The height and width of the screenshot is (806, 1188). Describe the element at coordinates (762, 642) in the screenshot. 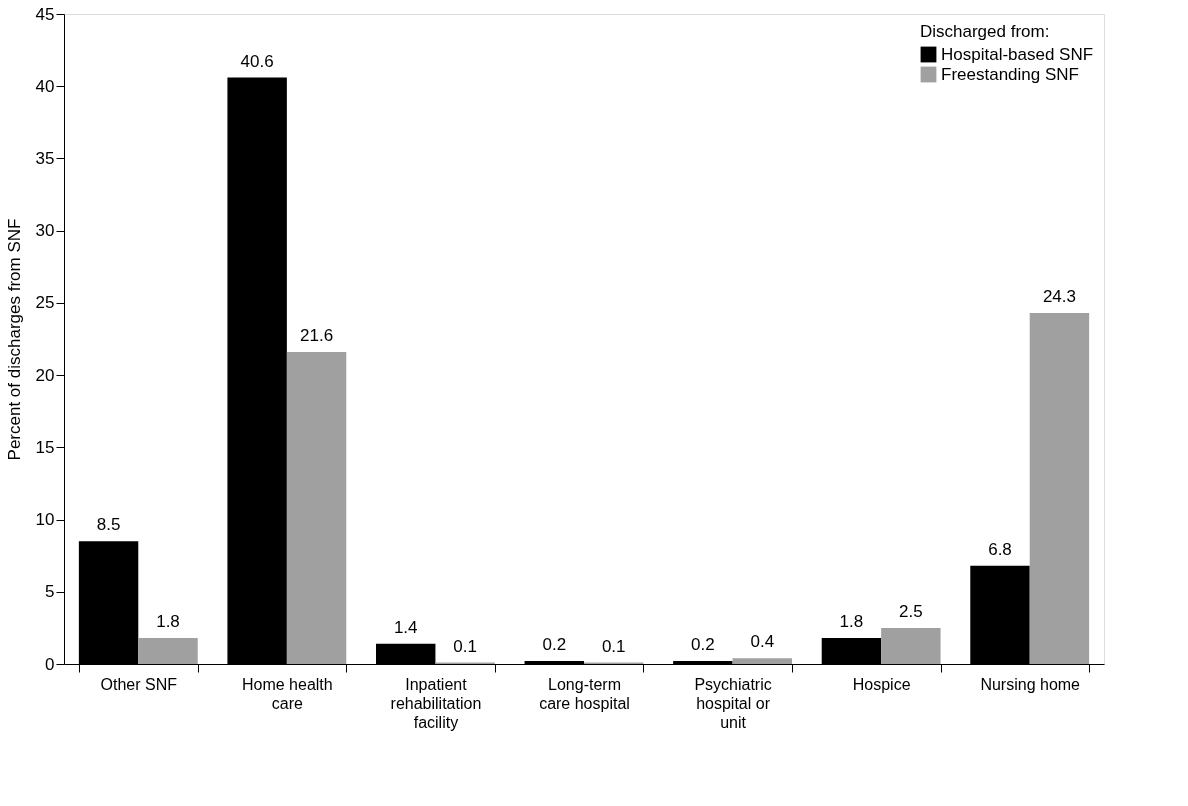

I see `data-label: 0.4` at that location.